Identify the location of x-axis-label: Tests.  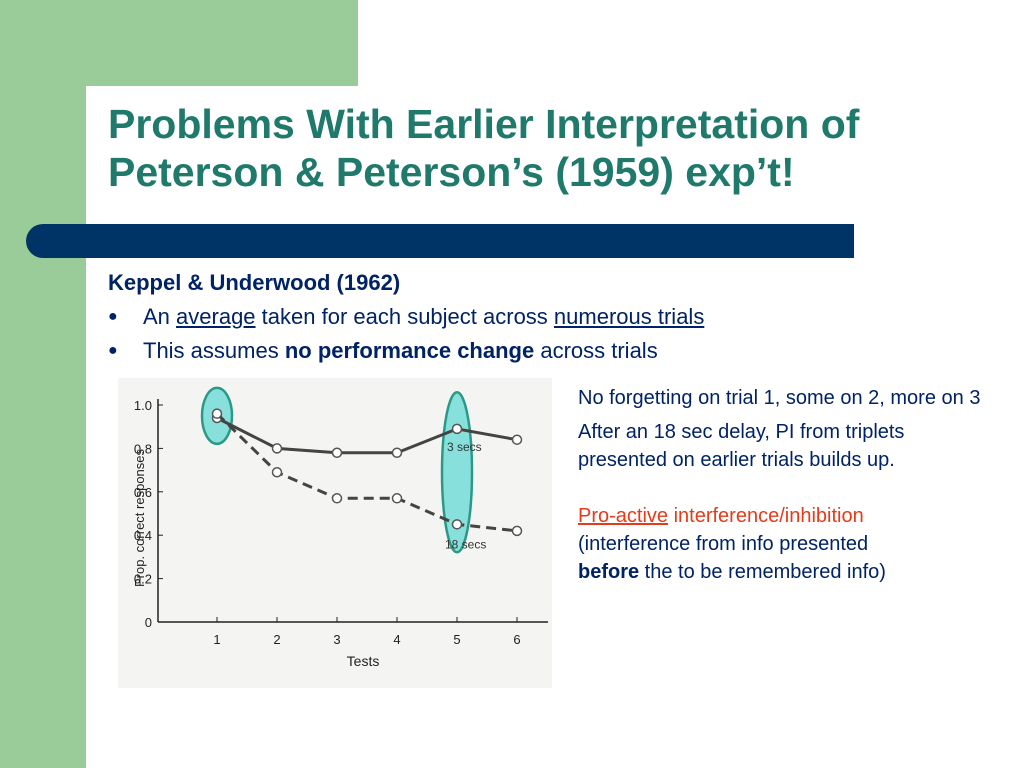
(363, 661).